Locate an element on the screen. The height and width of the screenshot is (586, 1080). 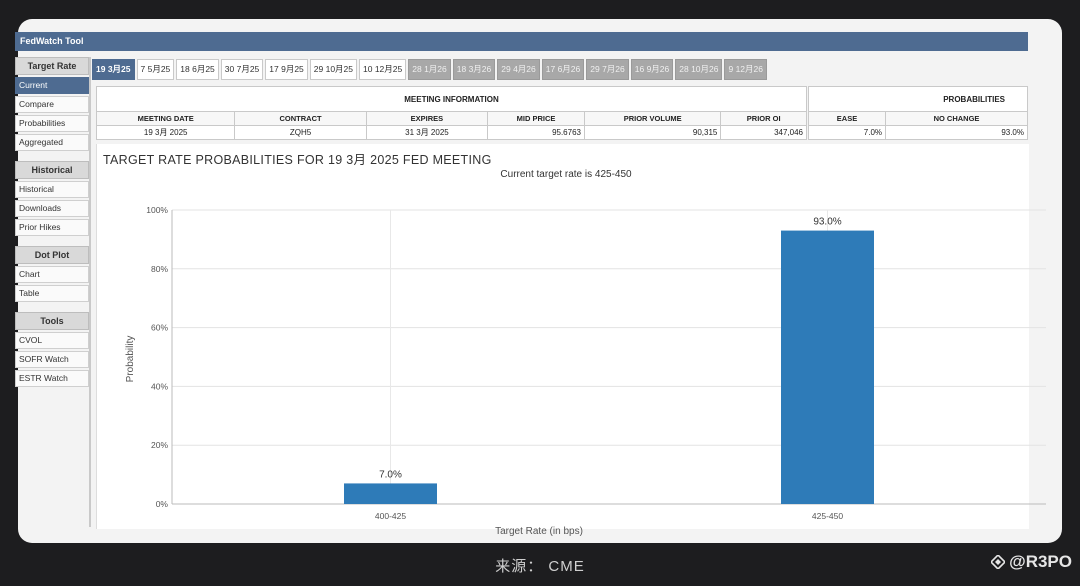
cell-mid-price: 95.6763 is located at coordinates (536, 132).